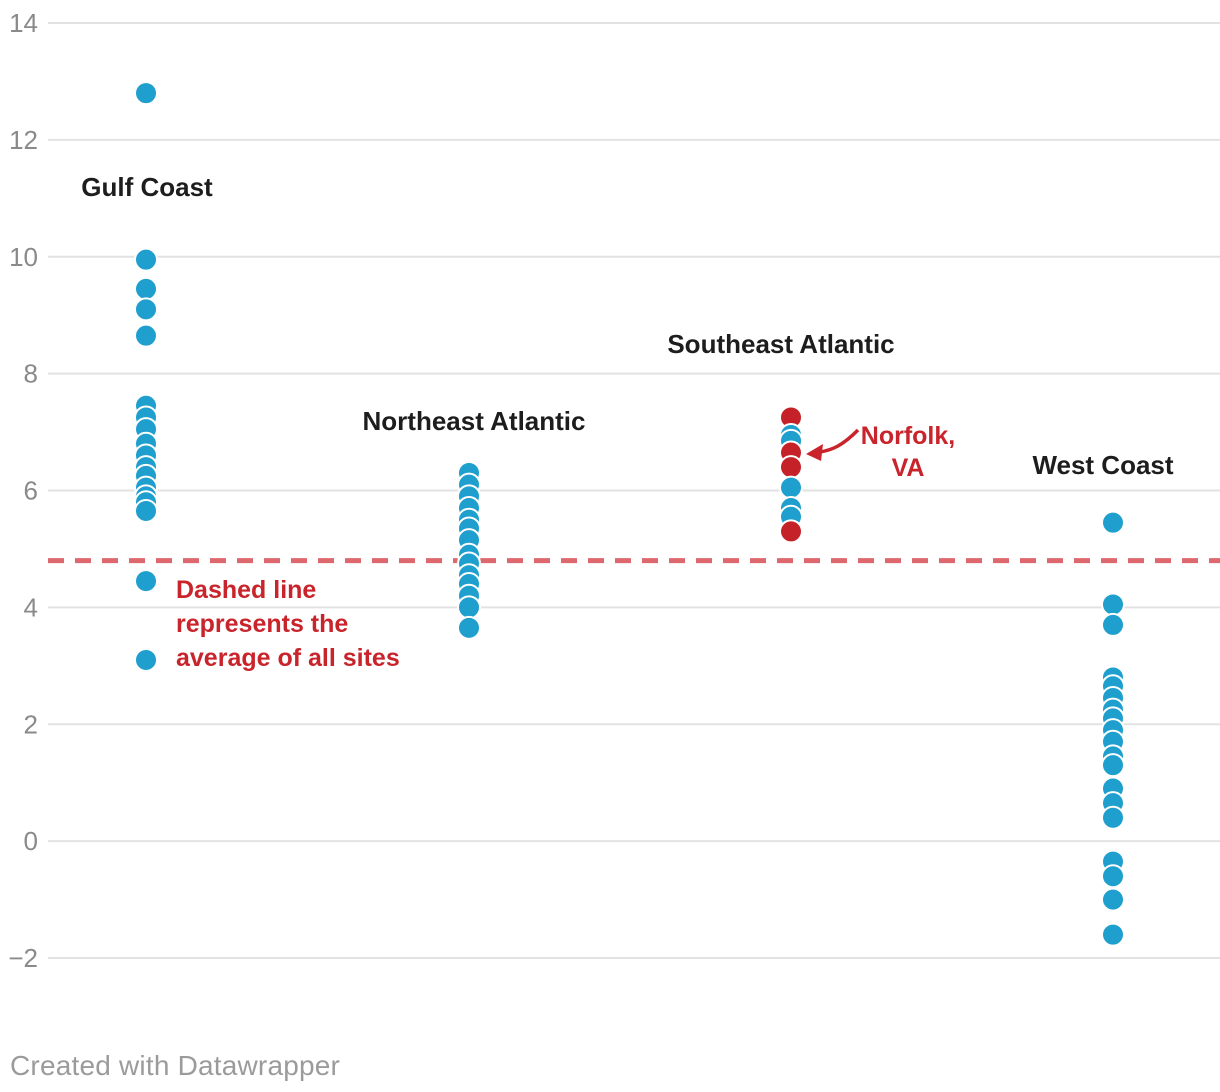 The width and height of the screenshot is (1220, 1092). I want to click on y-tick-label: 10, so click(23, 257).